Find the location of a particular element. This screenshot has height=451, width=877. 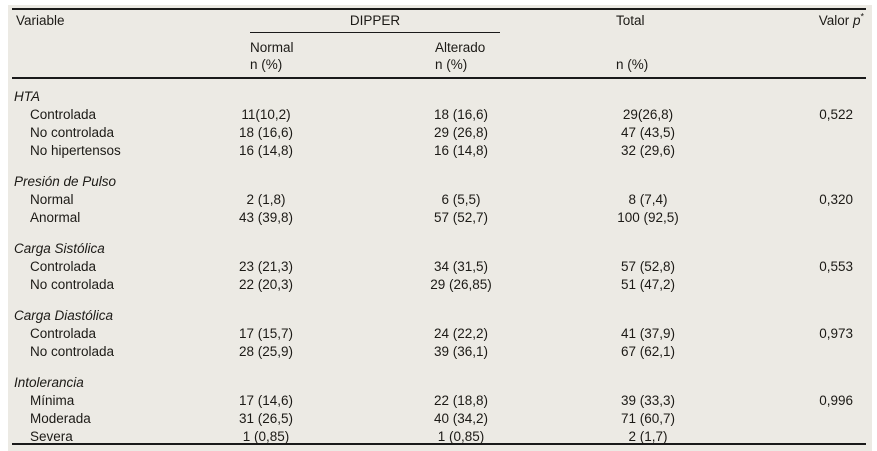

table-row: Moderada 31 (26,5) 40 (34,2) 71 (60,7) is located at coordinates (440, 419).